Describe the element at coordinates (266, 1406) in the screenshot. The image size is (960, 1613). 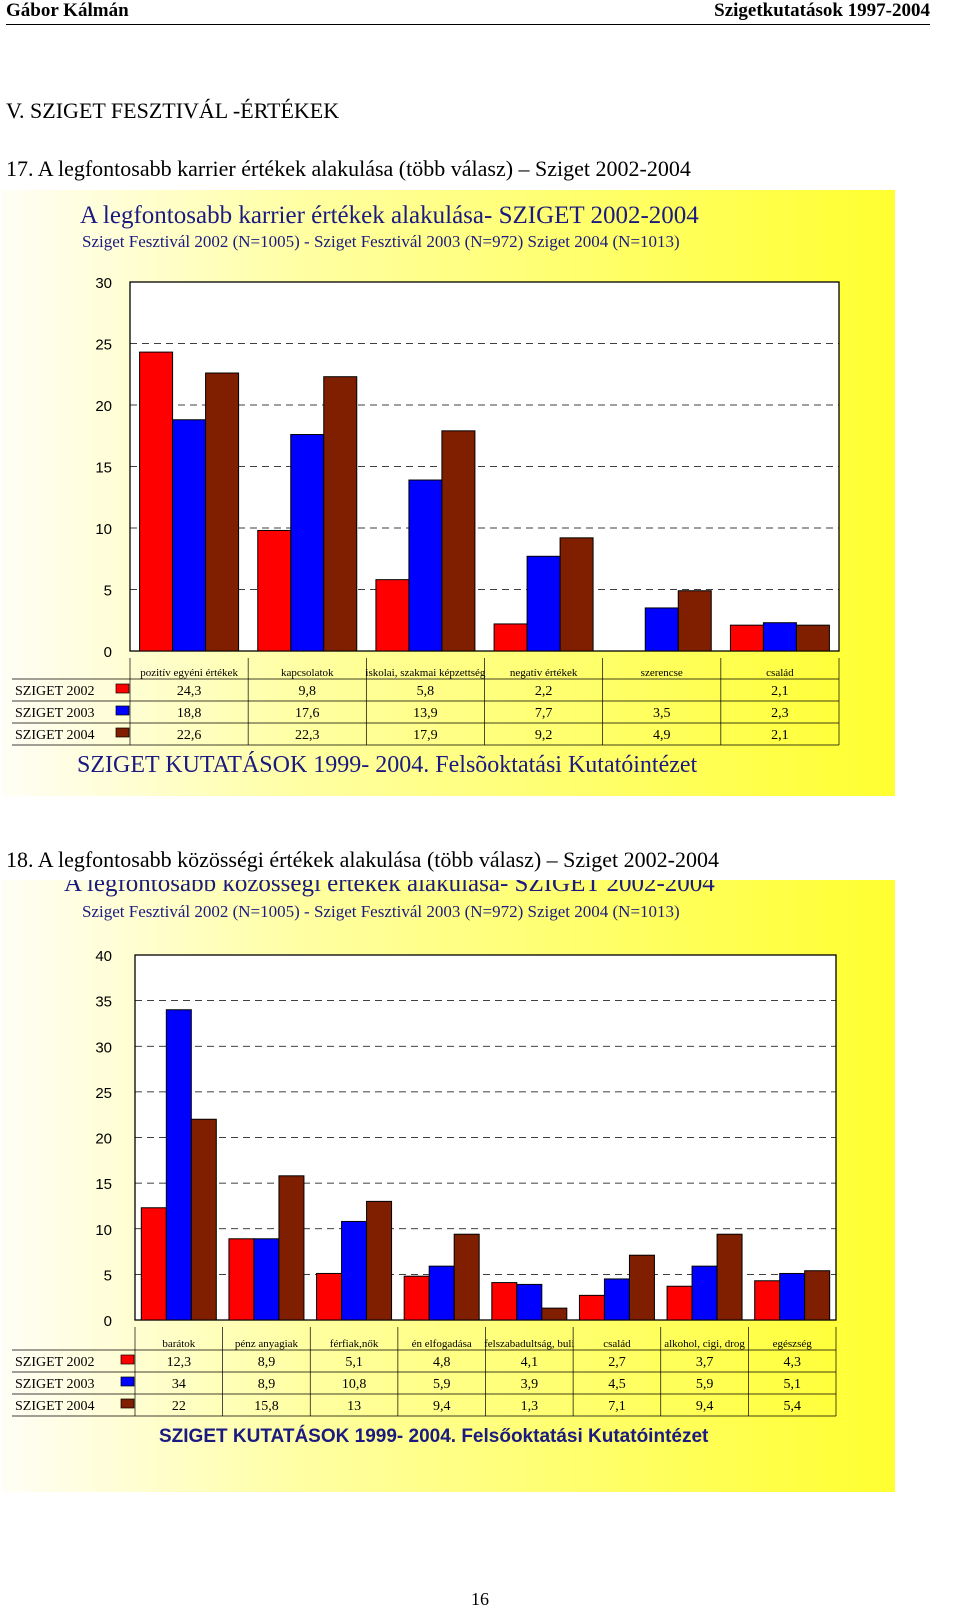
I see `data-value-label: 15,8` at that location.